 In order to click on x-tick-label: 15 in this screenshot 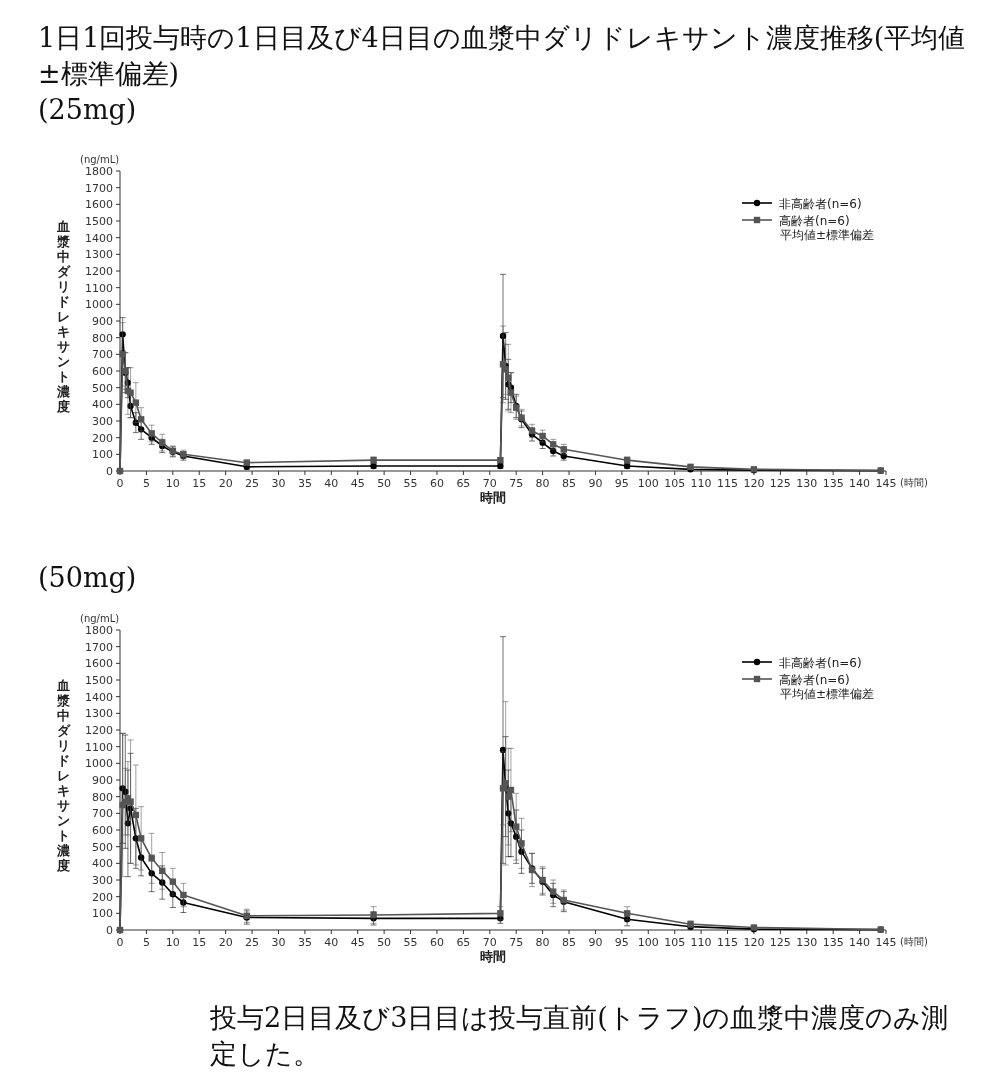, I will do `click(199, 483)`.